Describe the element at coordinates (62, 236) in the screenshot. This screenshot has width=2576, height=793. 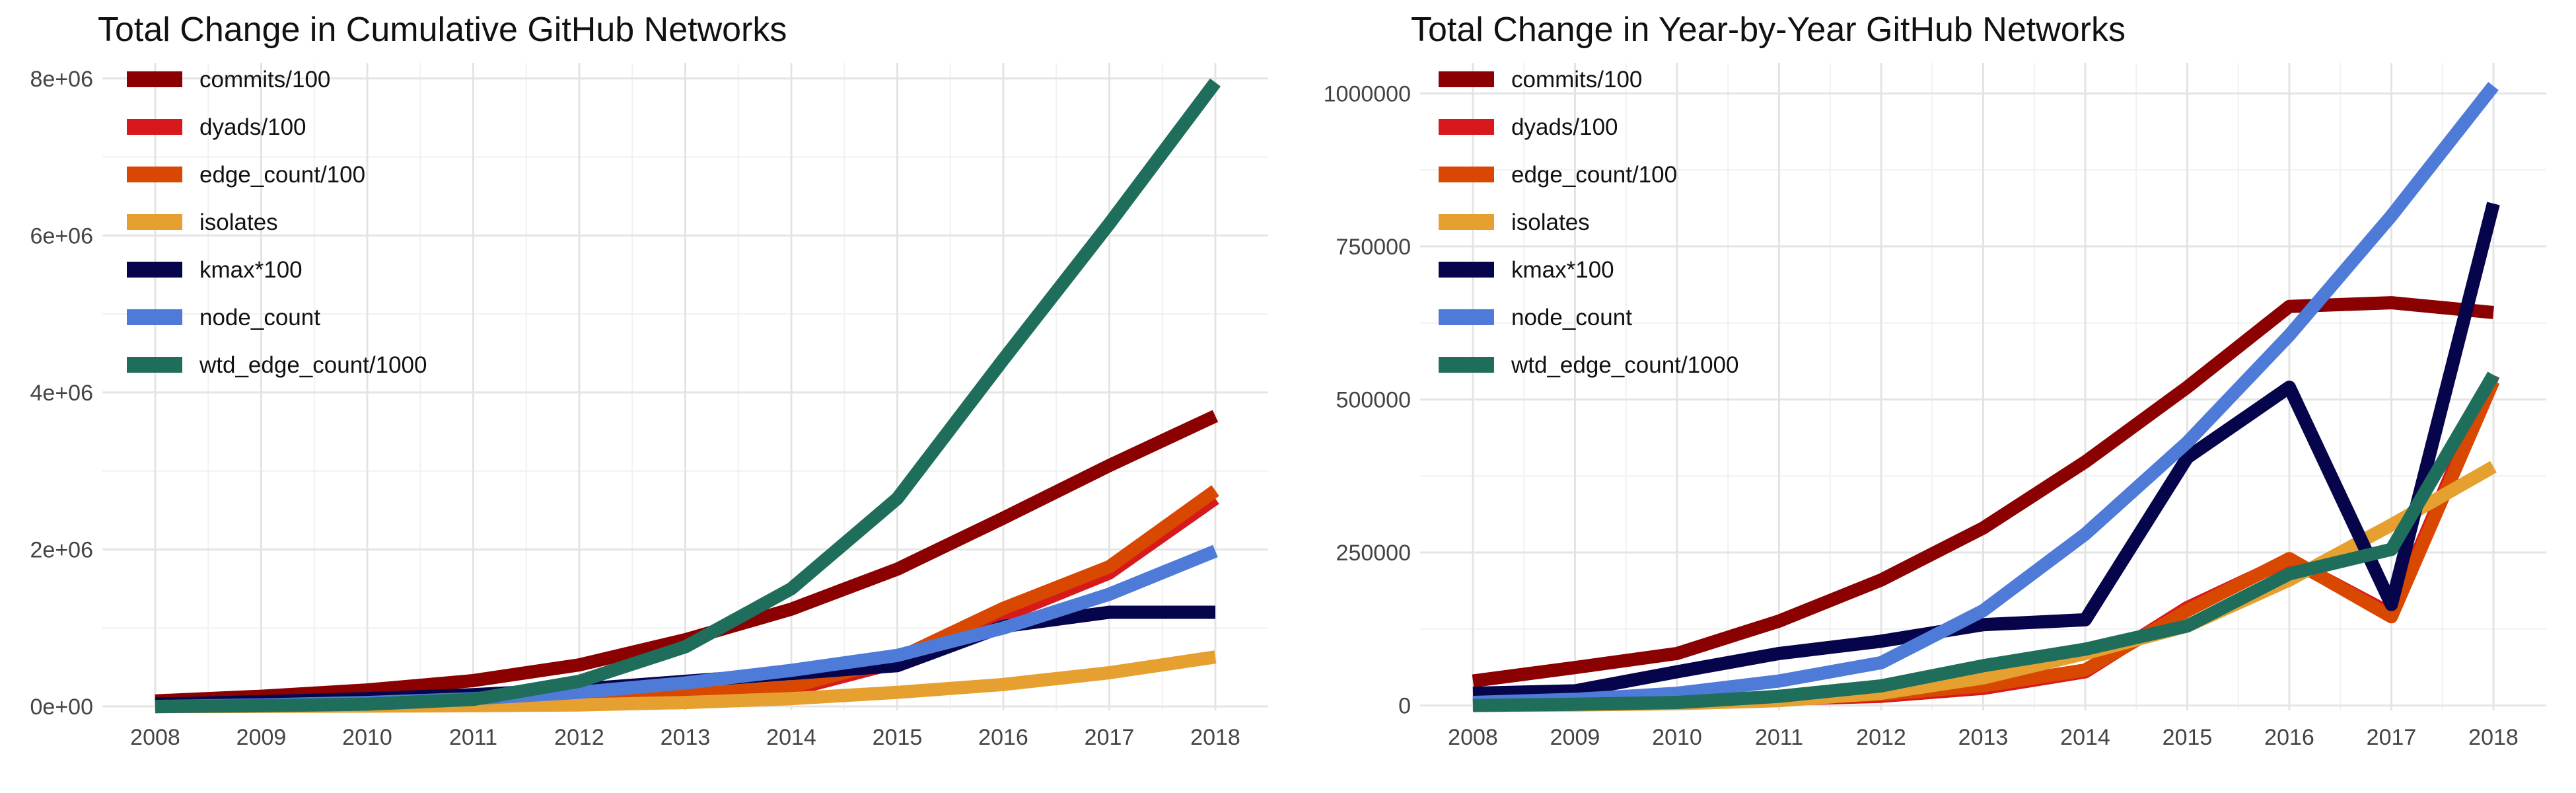
I see `y-tick-label: 6e+06` at that location.